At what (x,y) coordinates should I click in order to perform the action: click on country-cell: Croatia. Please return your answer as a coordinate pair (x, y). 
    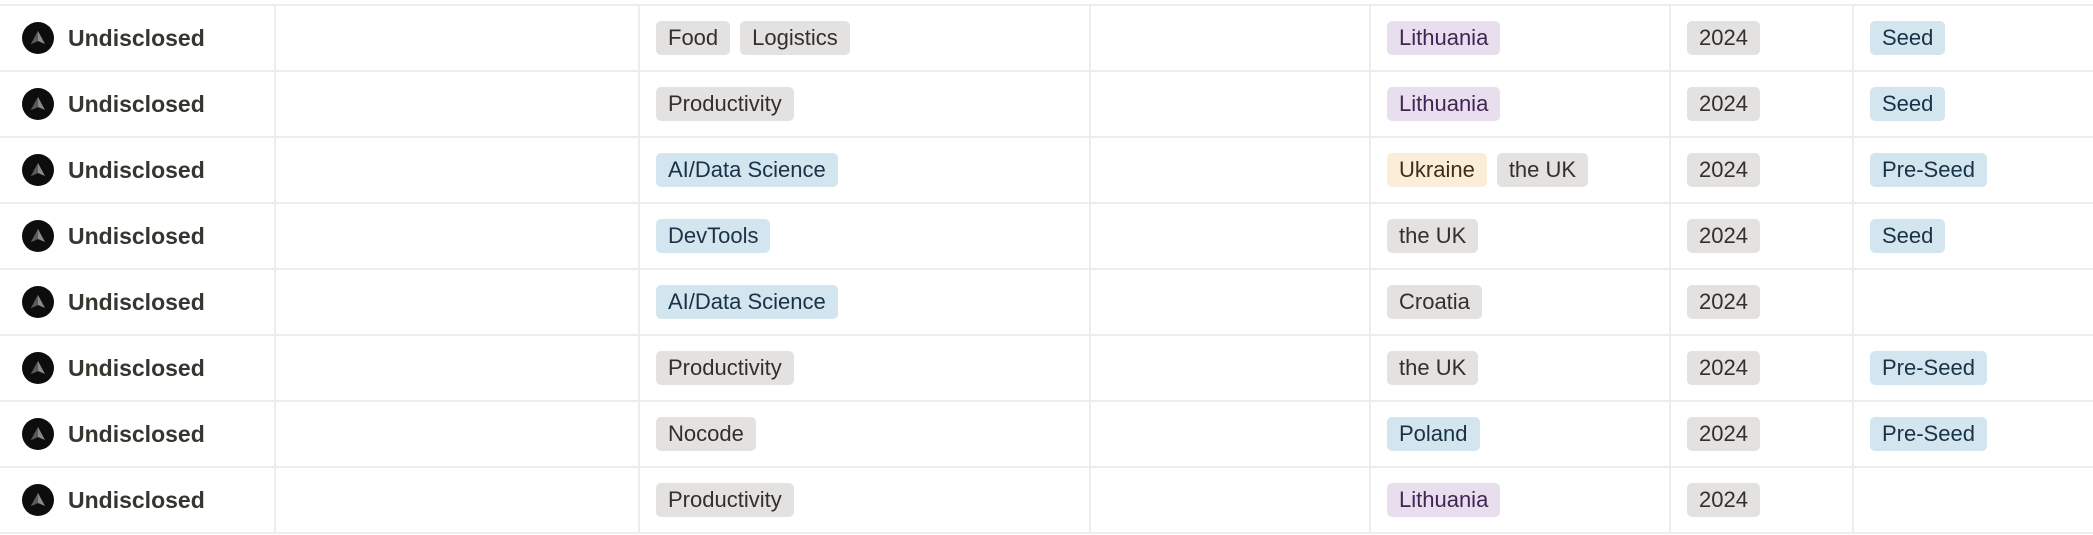
    Looking at the image, I should click on (1521, 302).